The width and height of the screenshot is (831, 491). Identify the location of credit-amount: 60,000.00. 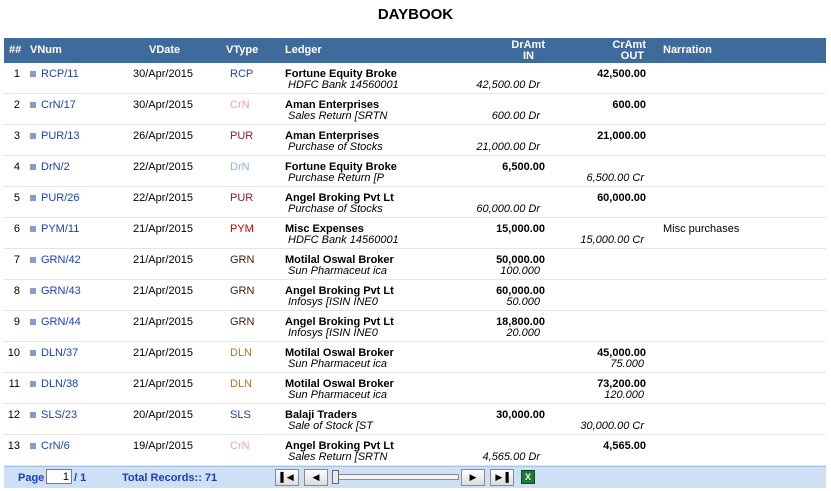
(621, 198).